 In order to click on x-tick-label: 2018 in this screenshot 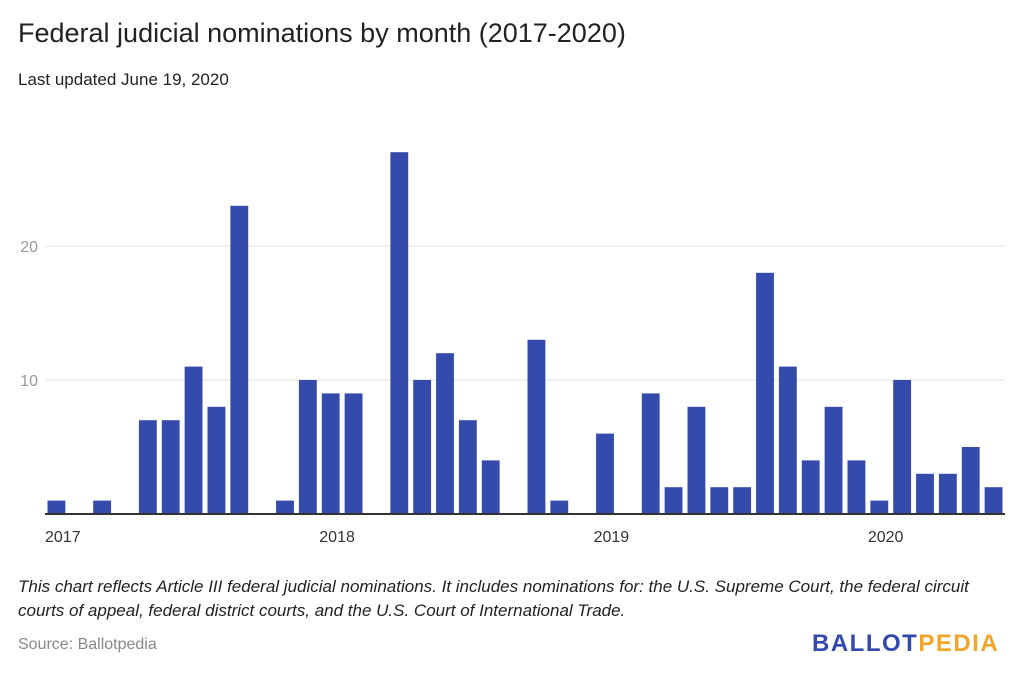, I will do `click(337, 537)`.